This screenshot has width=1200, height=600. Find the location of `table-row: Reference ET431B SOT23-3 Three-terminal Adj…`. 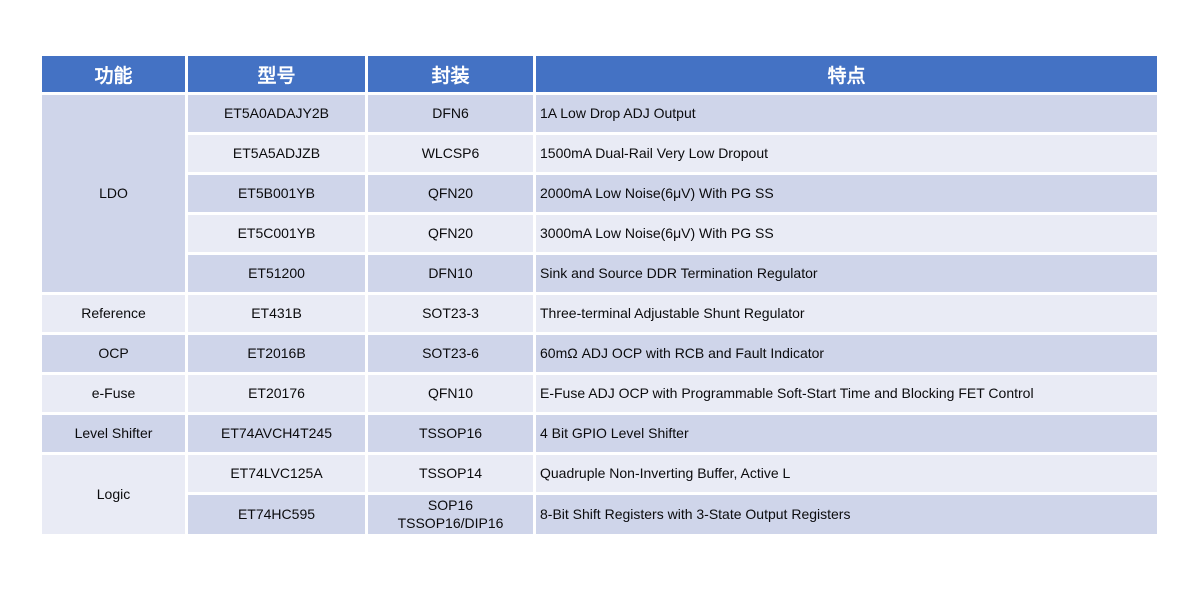

table-row: Reference ET431B SOT23-3 Three-terminal Adj… is located at coordinates (599, 313).